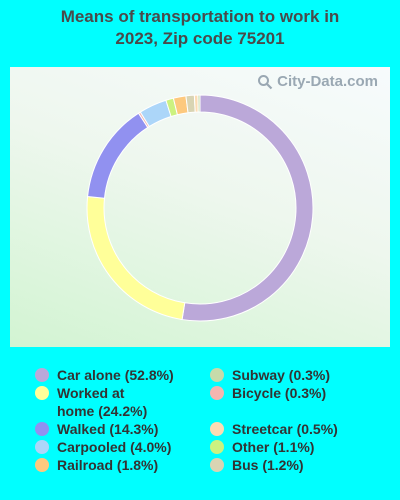 The image size is (400, 500). I want to click on legend-label: Bus (1.2%), so click(268, 465).